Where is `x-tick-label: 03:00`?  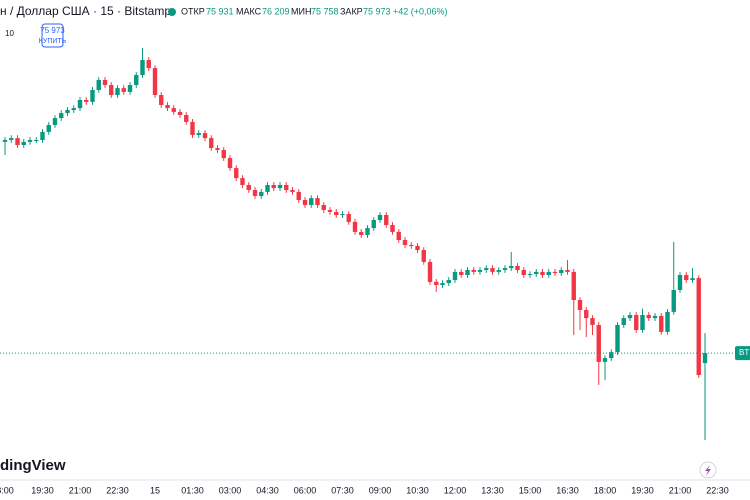
x-tick-label: 03:00 is located at coordinates (230, 490).